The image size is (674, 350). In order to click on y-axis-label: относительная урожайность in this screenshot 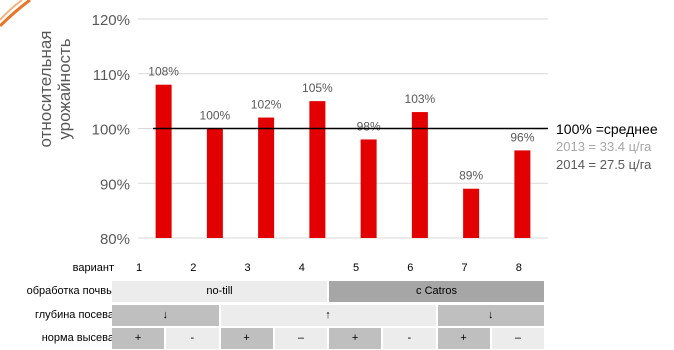, I will do `click(55, 89)`.